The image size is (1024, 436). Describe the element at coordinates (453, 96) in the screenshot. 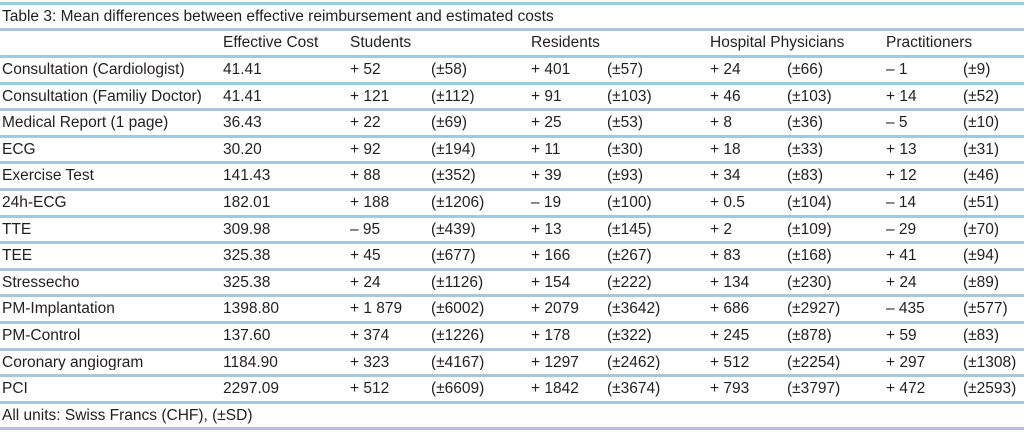

I see `students-sd-cell: (±112)` at that location.